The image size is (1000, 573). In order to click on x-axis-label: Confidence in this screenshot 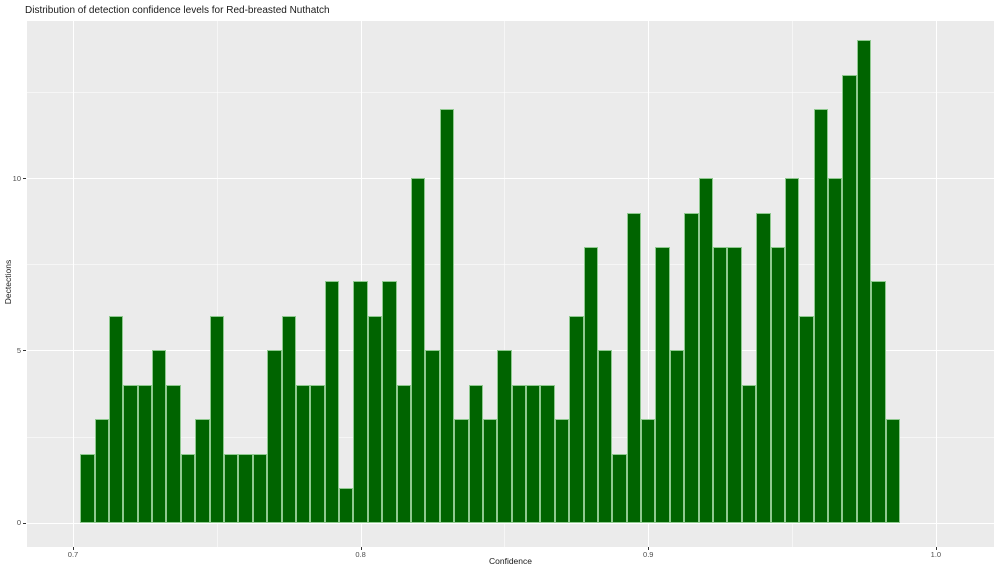, I will do `click(510, 561)`.